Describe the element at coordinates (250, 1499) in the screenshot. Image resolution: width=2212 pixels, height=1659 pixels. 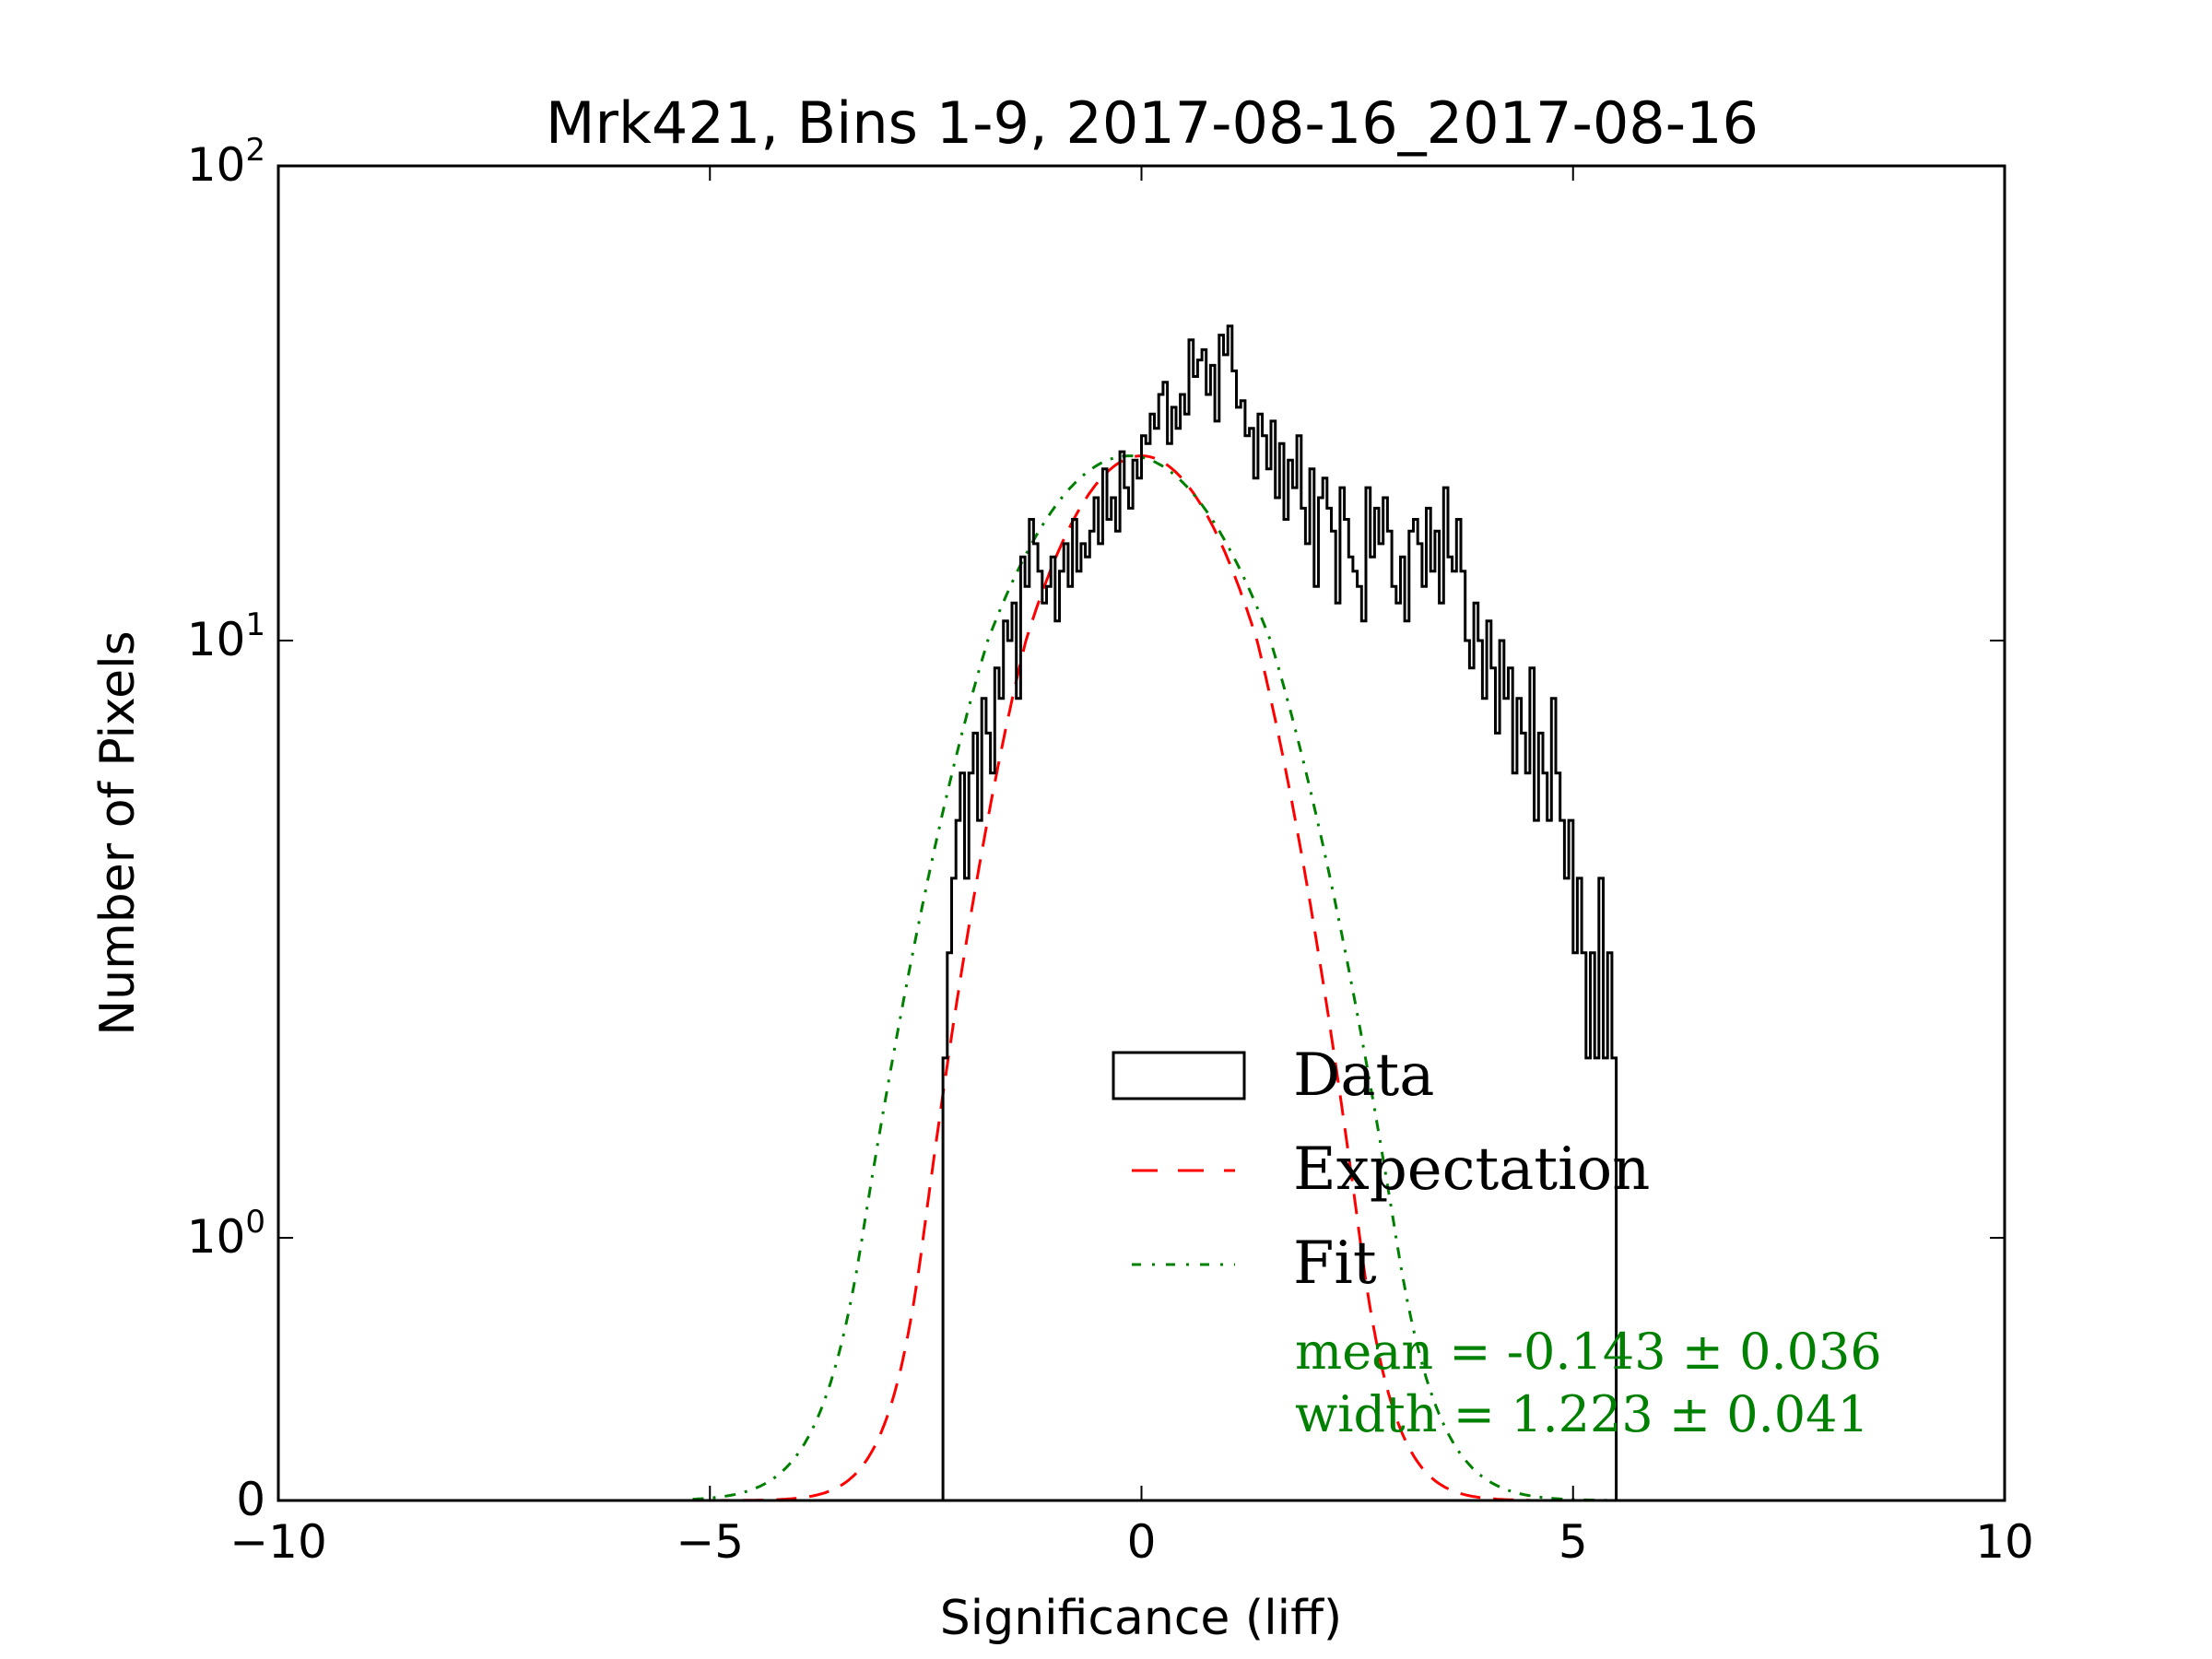
I see `y-tick-label: 0` at that location.